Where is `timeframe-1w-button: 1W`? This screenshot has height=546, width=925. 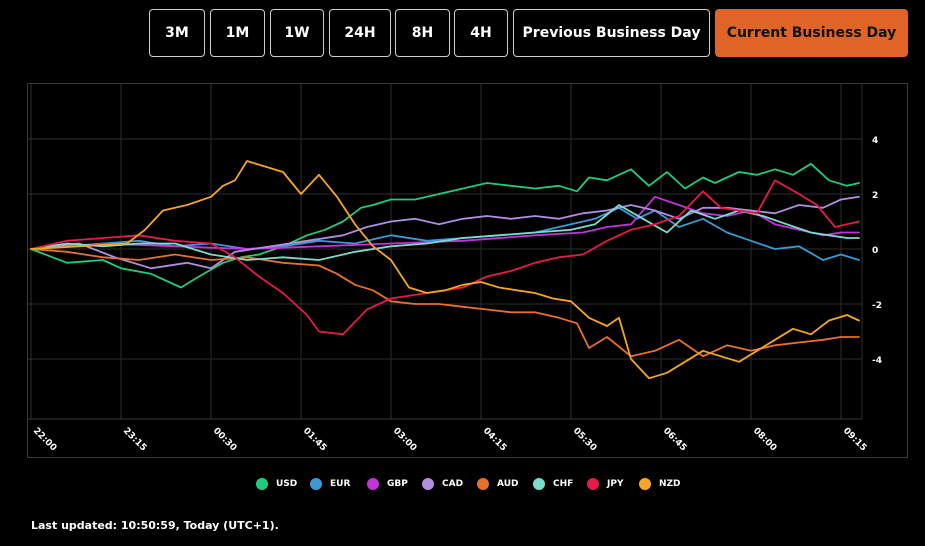
timeframe-1w-button: 1W is located at coordinates (297, 33).